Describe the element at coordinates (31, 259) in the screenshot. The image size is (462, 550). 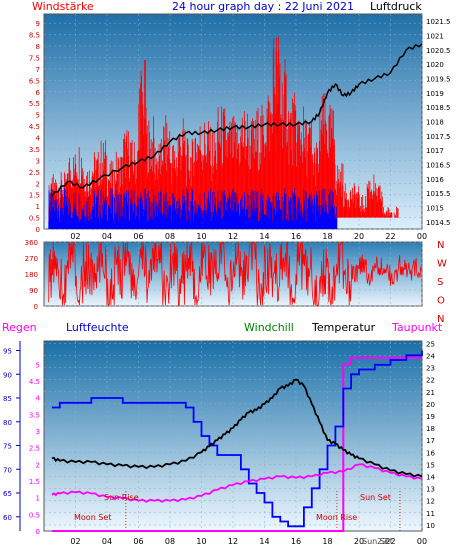
I see `direction-tick-label: 270` at that location.